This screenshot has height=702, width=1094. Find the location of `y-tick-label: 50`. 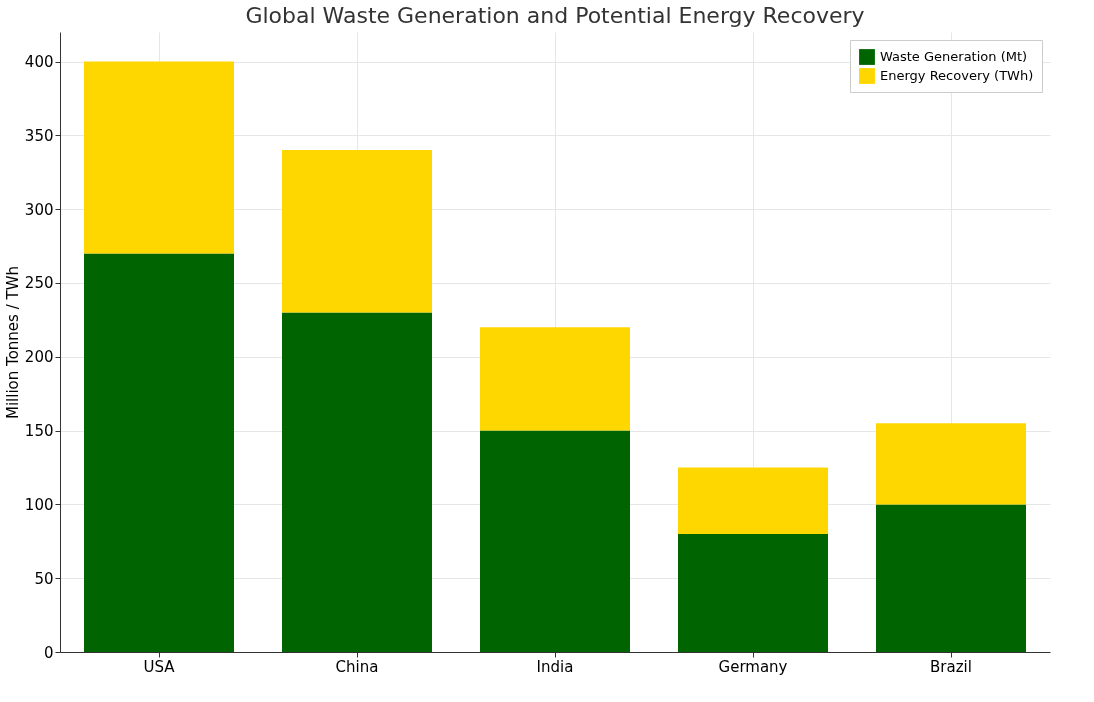

y-tick-label: 50 is located at coordinates (44, 578).